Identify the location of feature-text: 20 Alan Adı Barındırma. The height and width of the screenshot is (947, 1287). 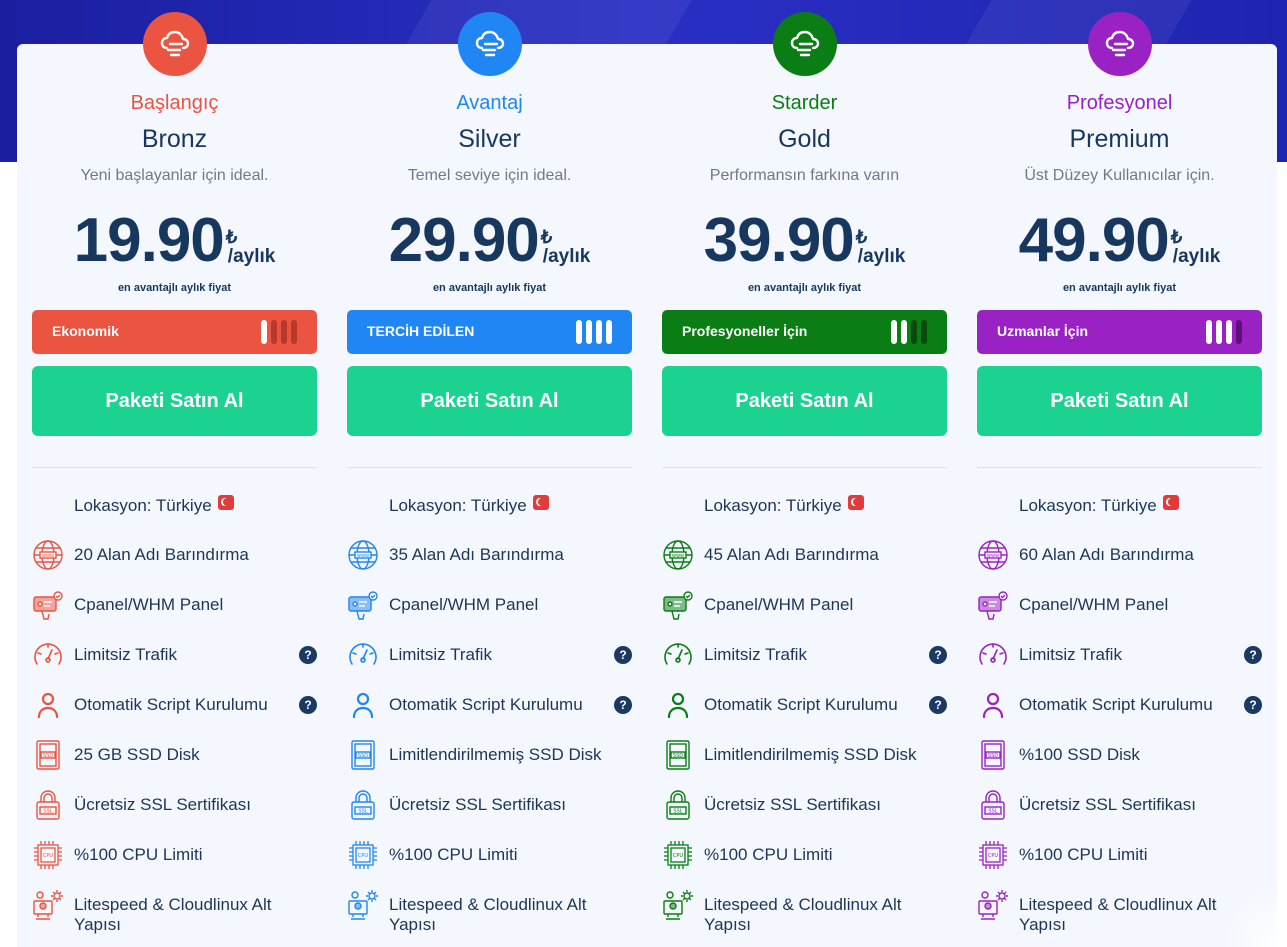
(161, 554).